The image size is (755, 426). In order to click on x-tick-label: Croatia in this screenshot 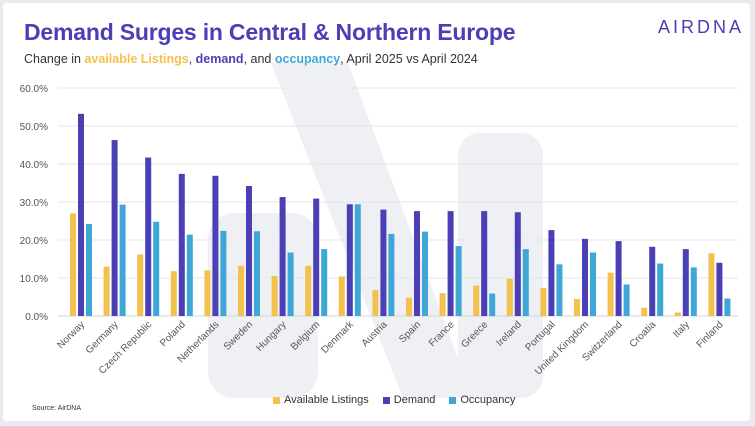, I will do `click(643, 334)`.